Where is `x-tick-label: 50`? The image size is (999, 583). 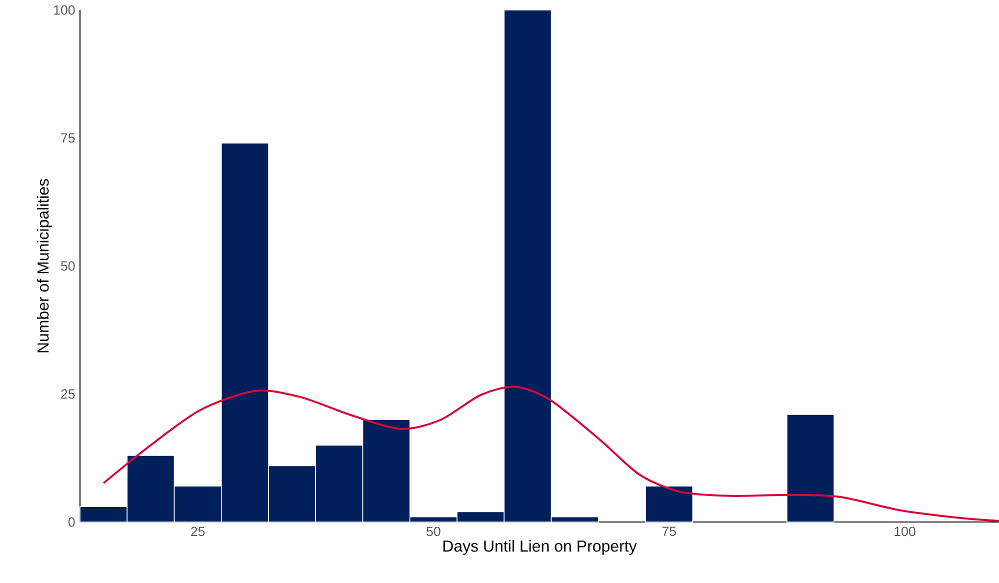
x-tick-label: 50 is located at coordinates (433, 531).